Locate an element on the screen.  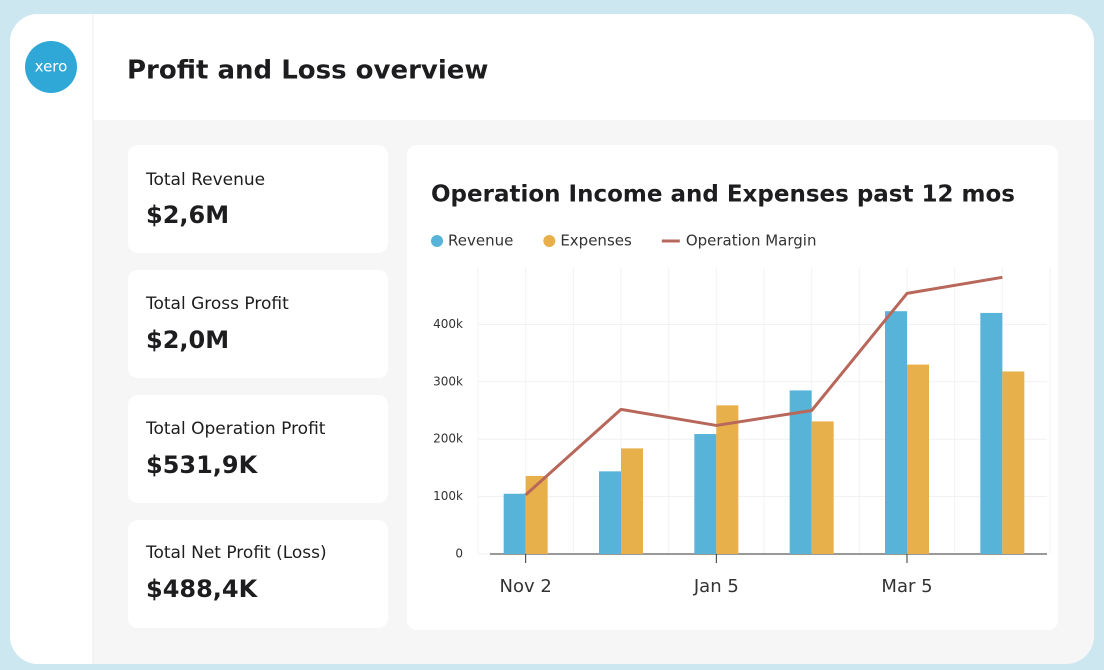
y-tick-label: 400k is located at coordinates (448, 324).